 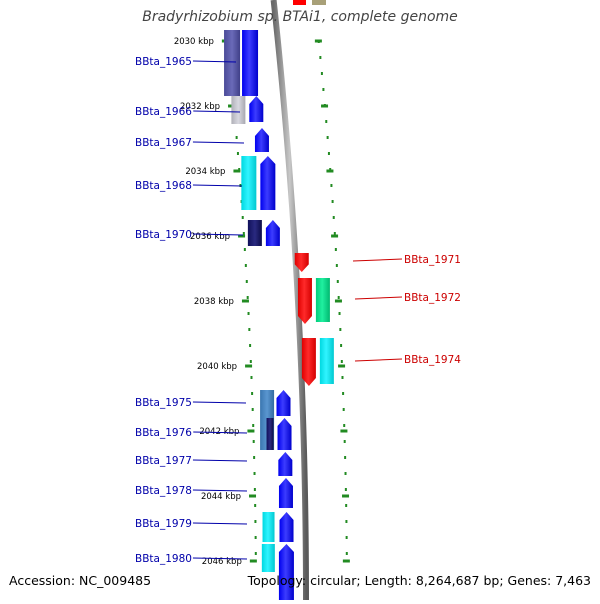 I want to click on gene-label: BBta_1975, so click(x=163, y=403).